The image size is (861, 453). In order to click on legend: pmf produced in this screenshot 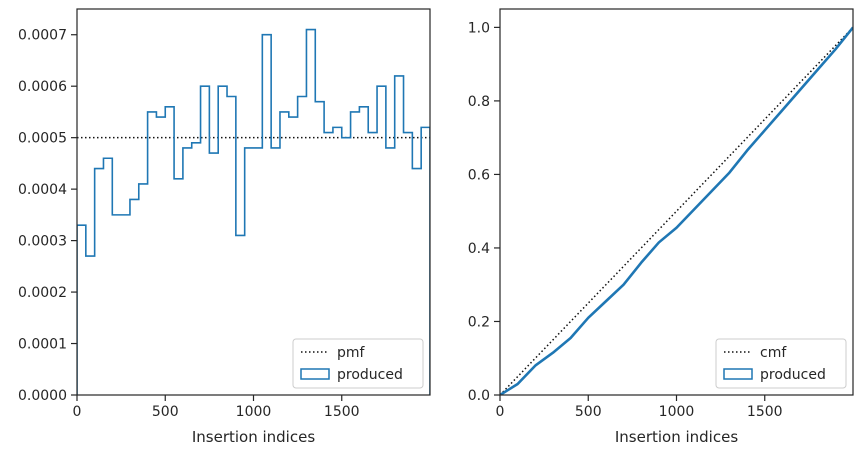, I will do `click(358, 363)`.